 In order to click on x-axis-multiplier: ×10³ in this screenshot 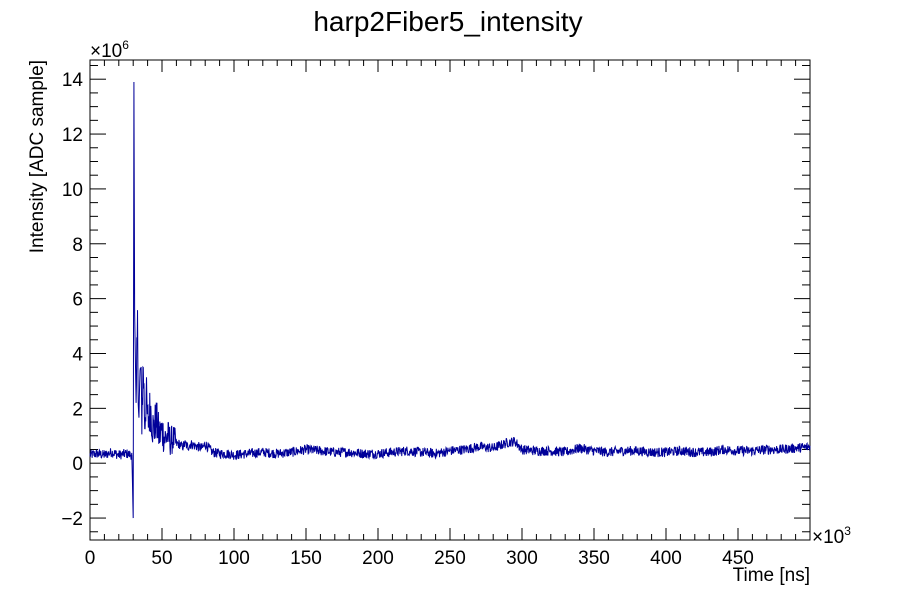, I will do `click(831, 536)`.